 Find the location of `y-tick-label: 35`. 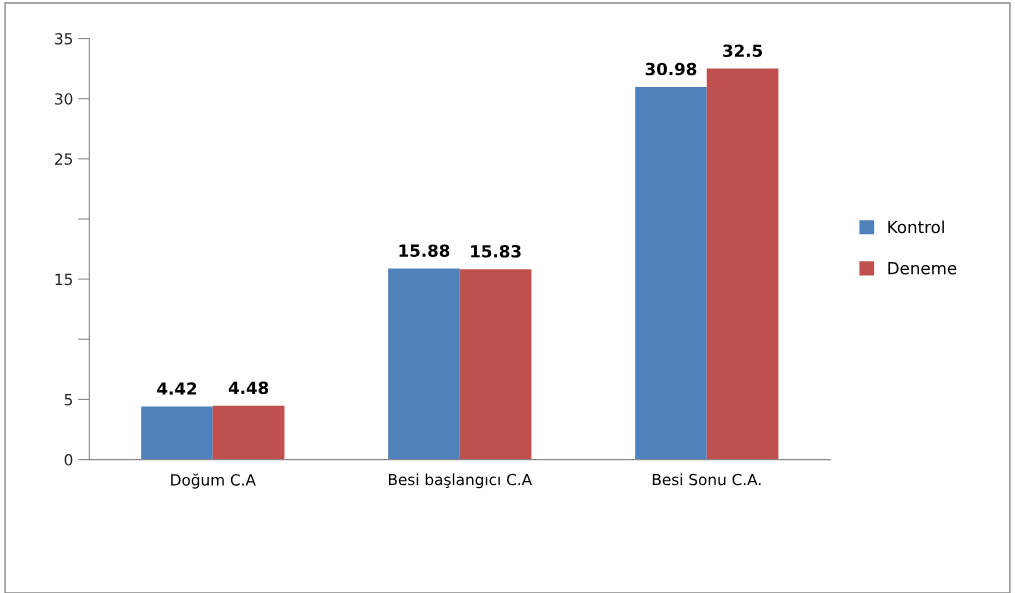

y-tick-label: 35 is located at coordinates (64, 39).